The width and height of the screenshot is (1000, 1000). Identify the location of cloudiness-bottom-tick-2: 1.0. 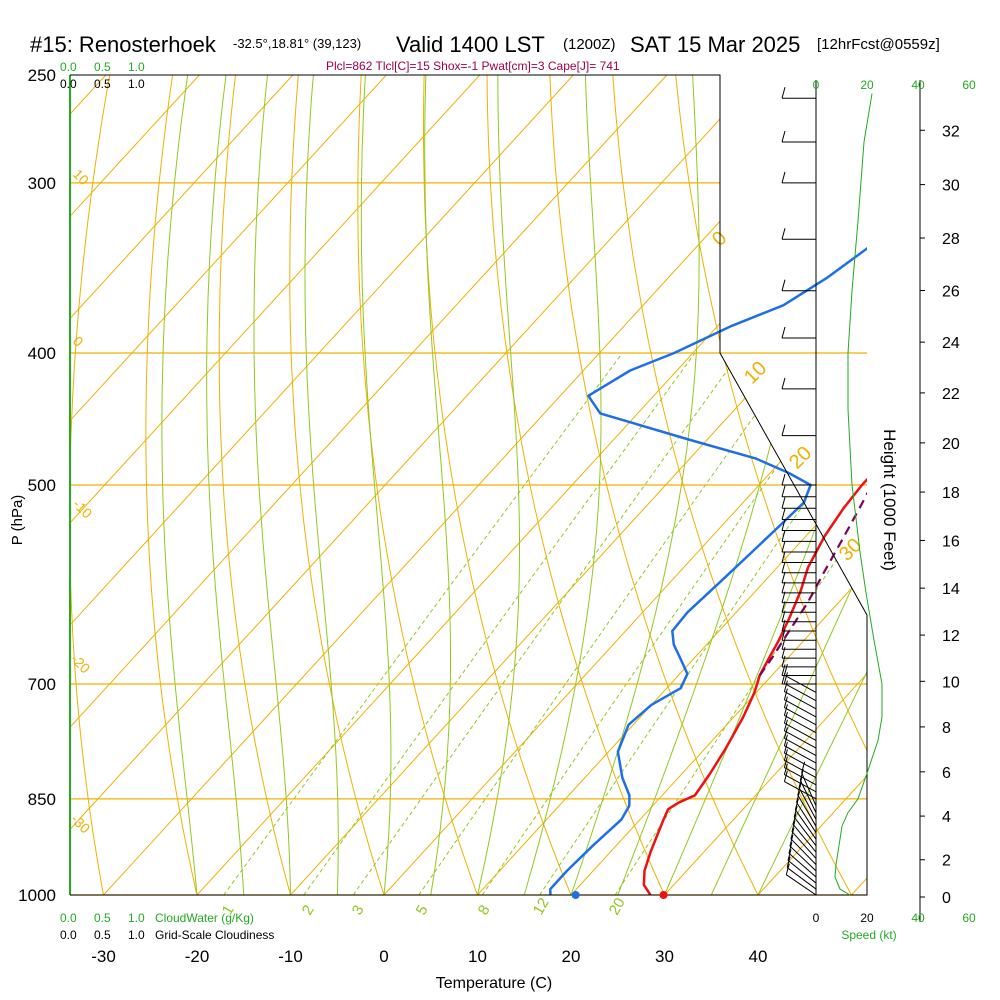
(136, 935).